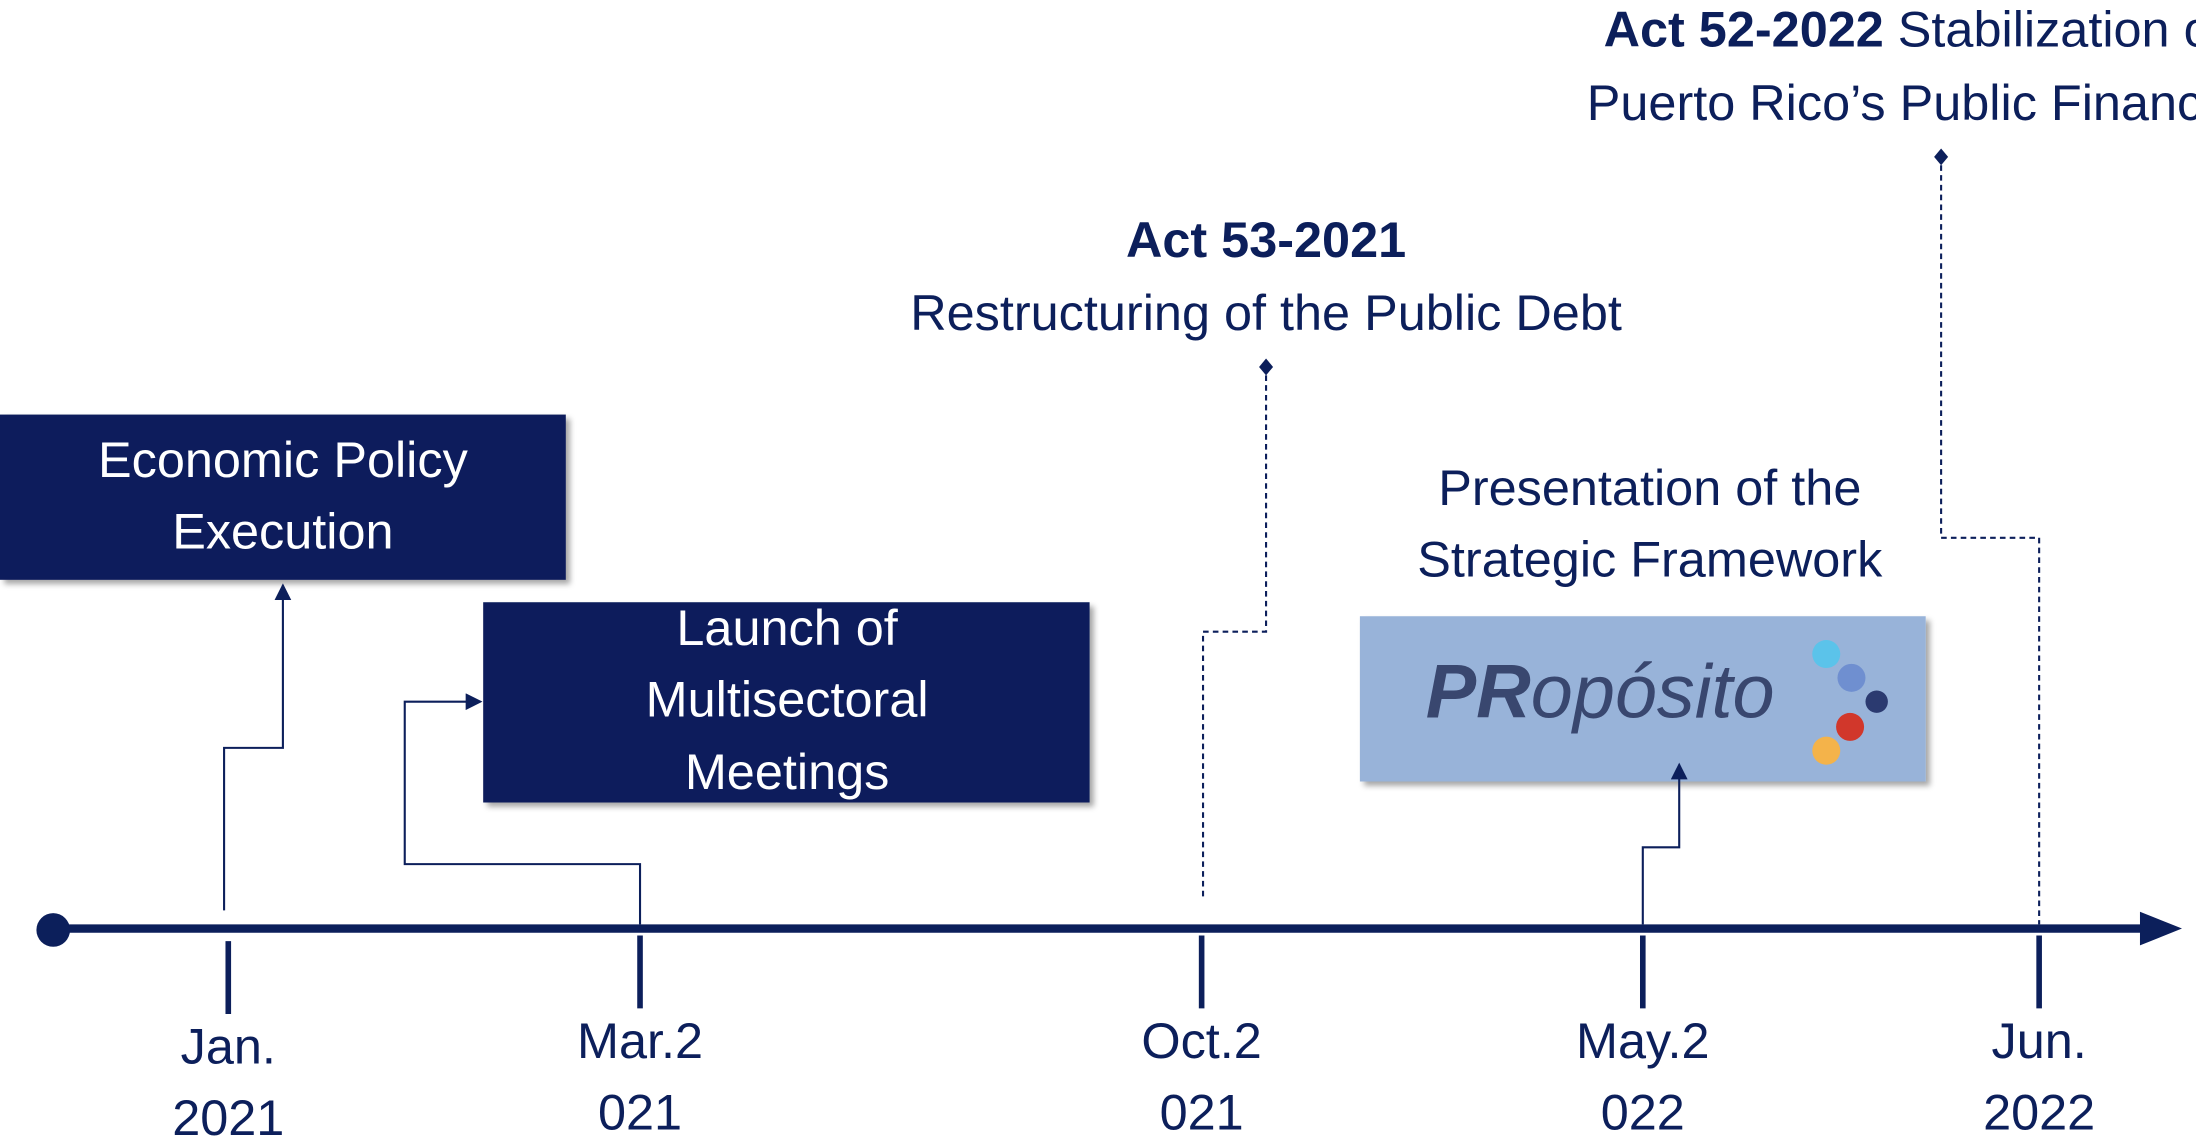  I want to click on event-text: Presentation of the, so click(1649, 487).